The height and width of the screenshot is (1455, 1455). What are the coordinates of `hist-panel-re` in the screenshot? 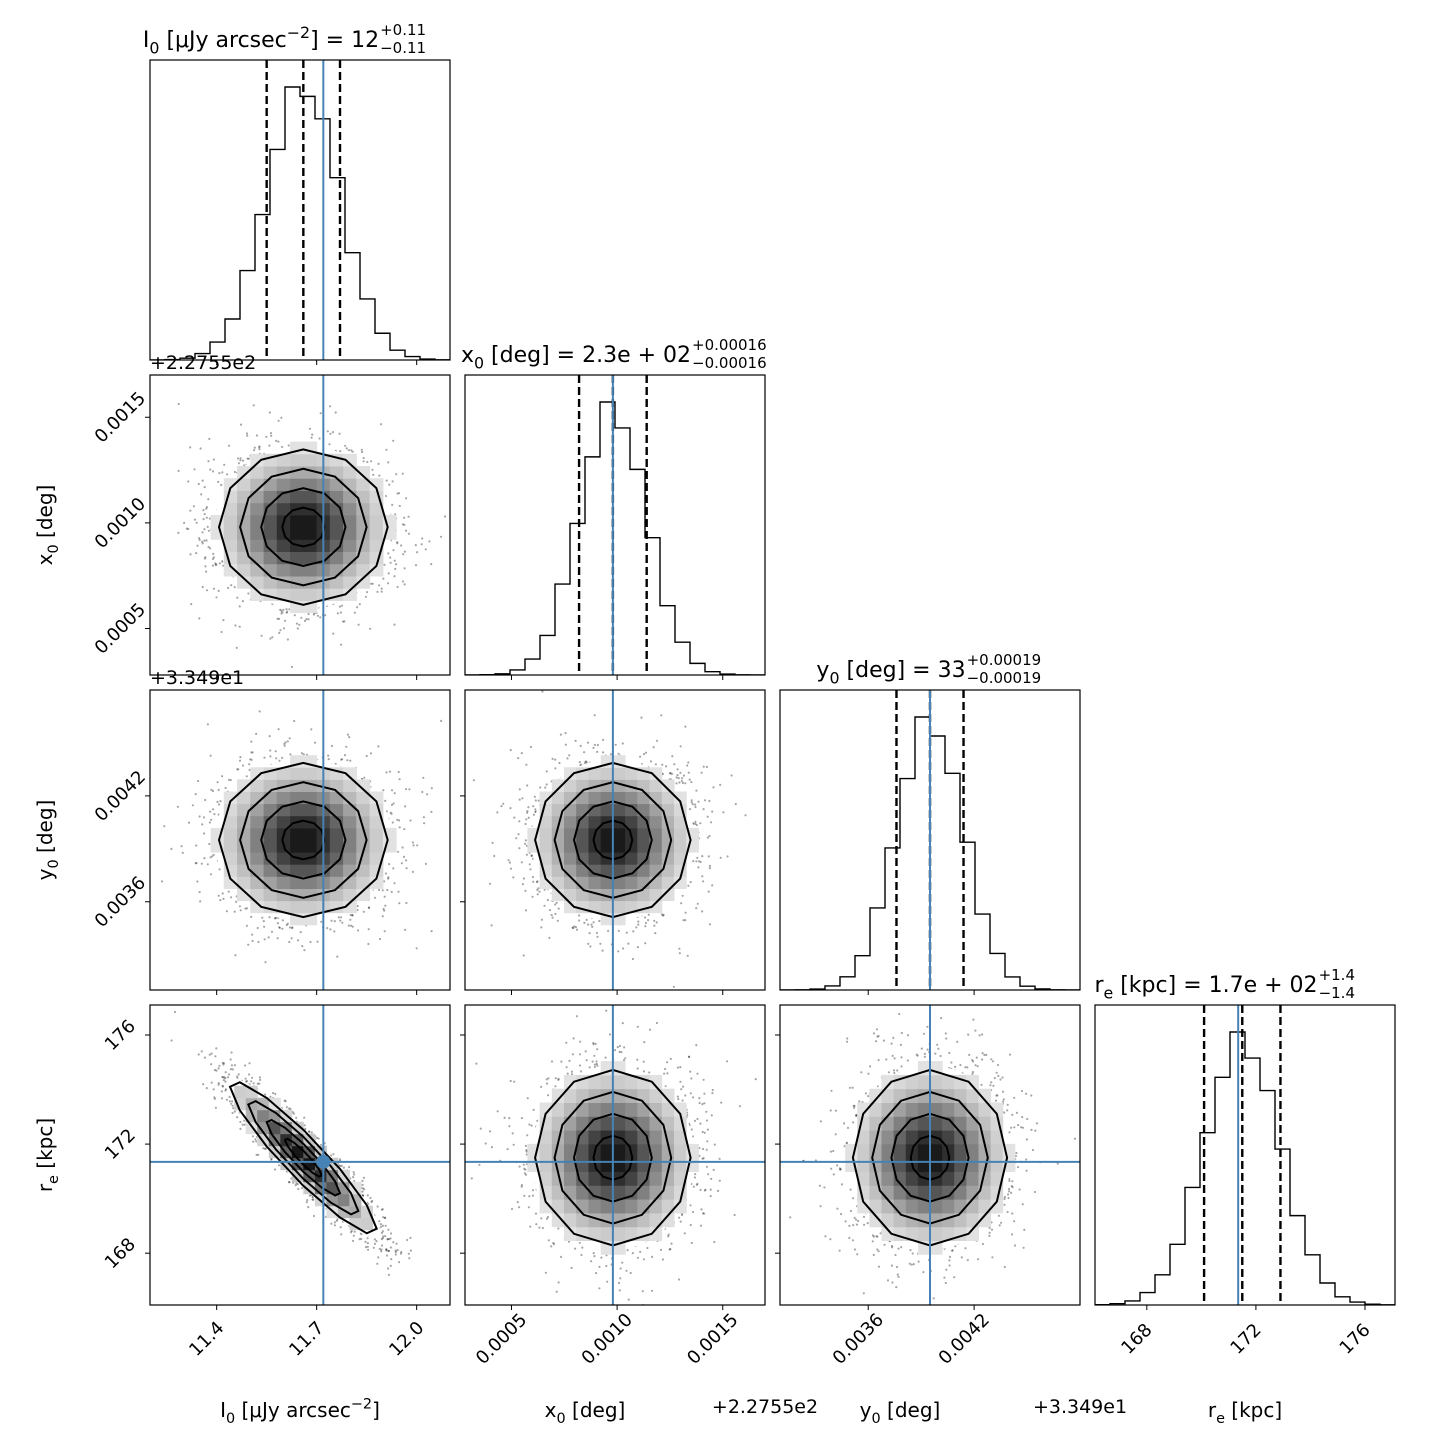 It's located at (1245, 1155).